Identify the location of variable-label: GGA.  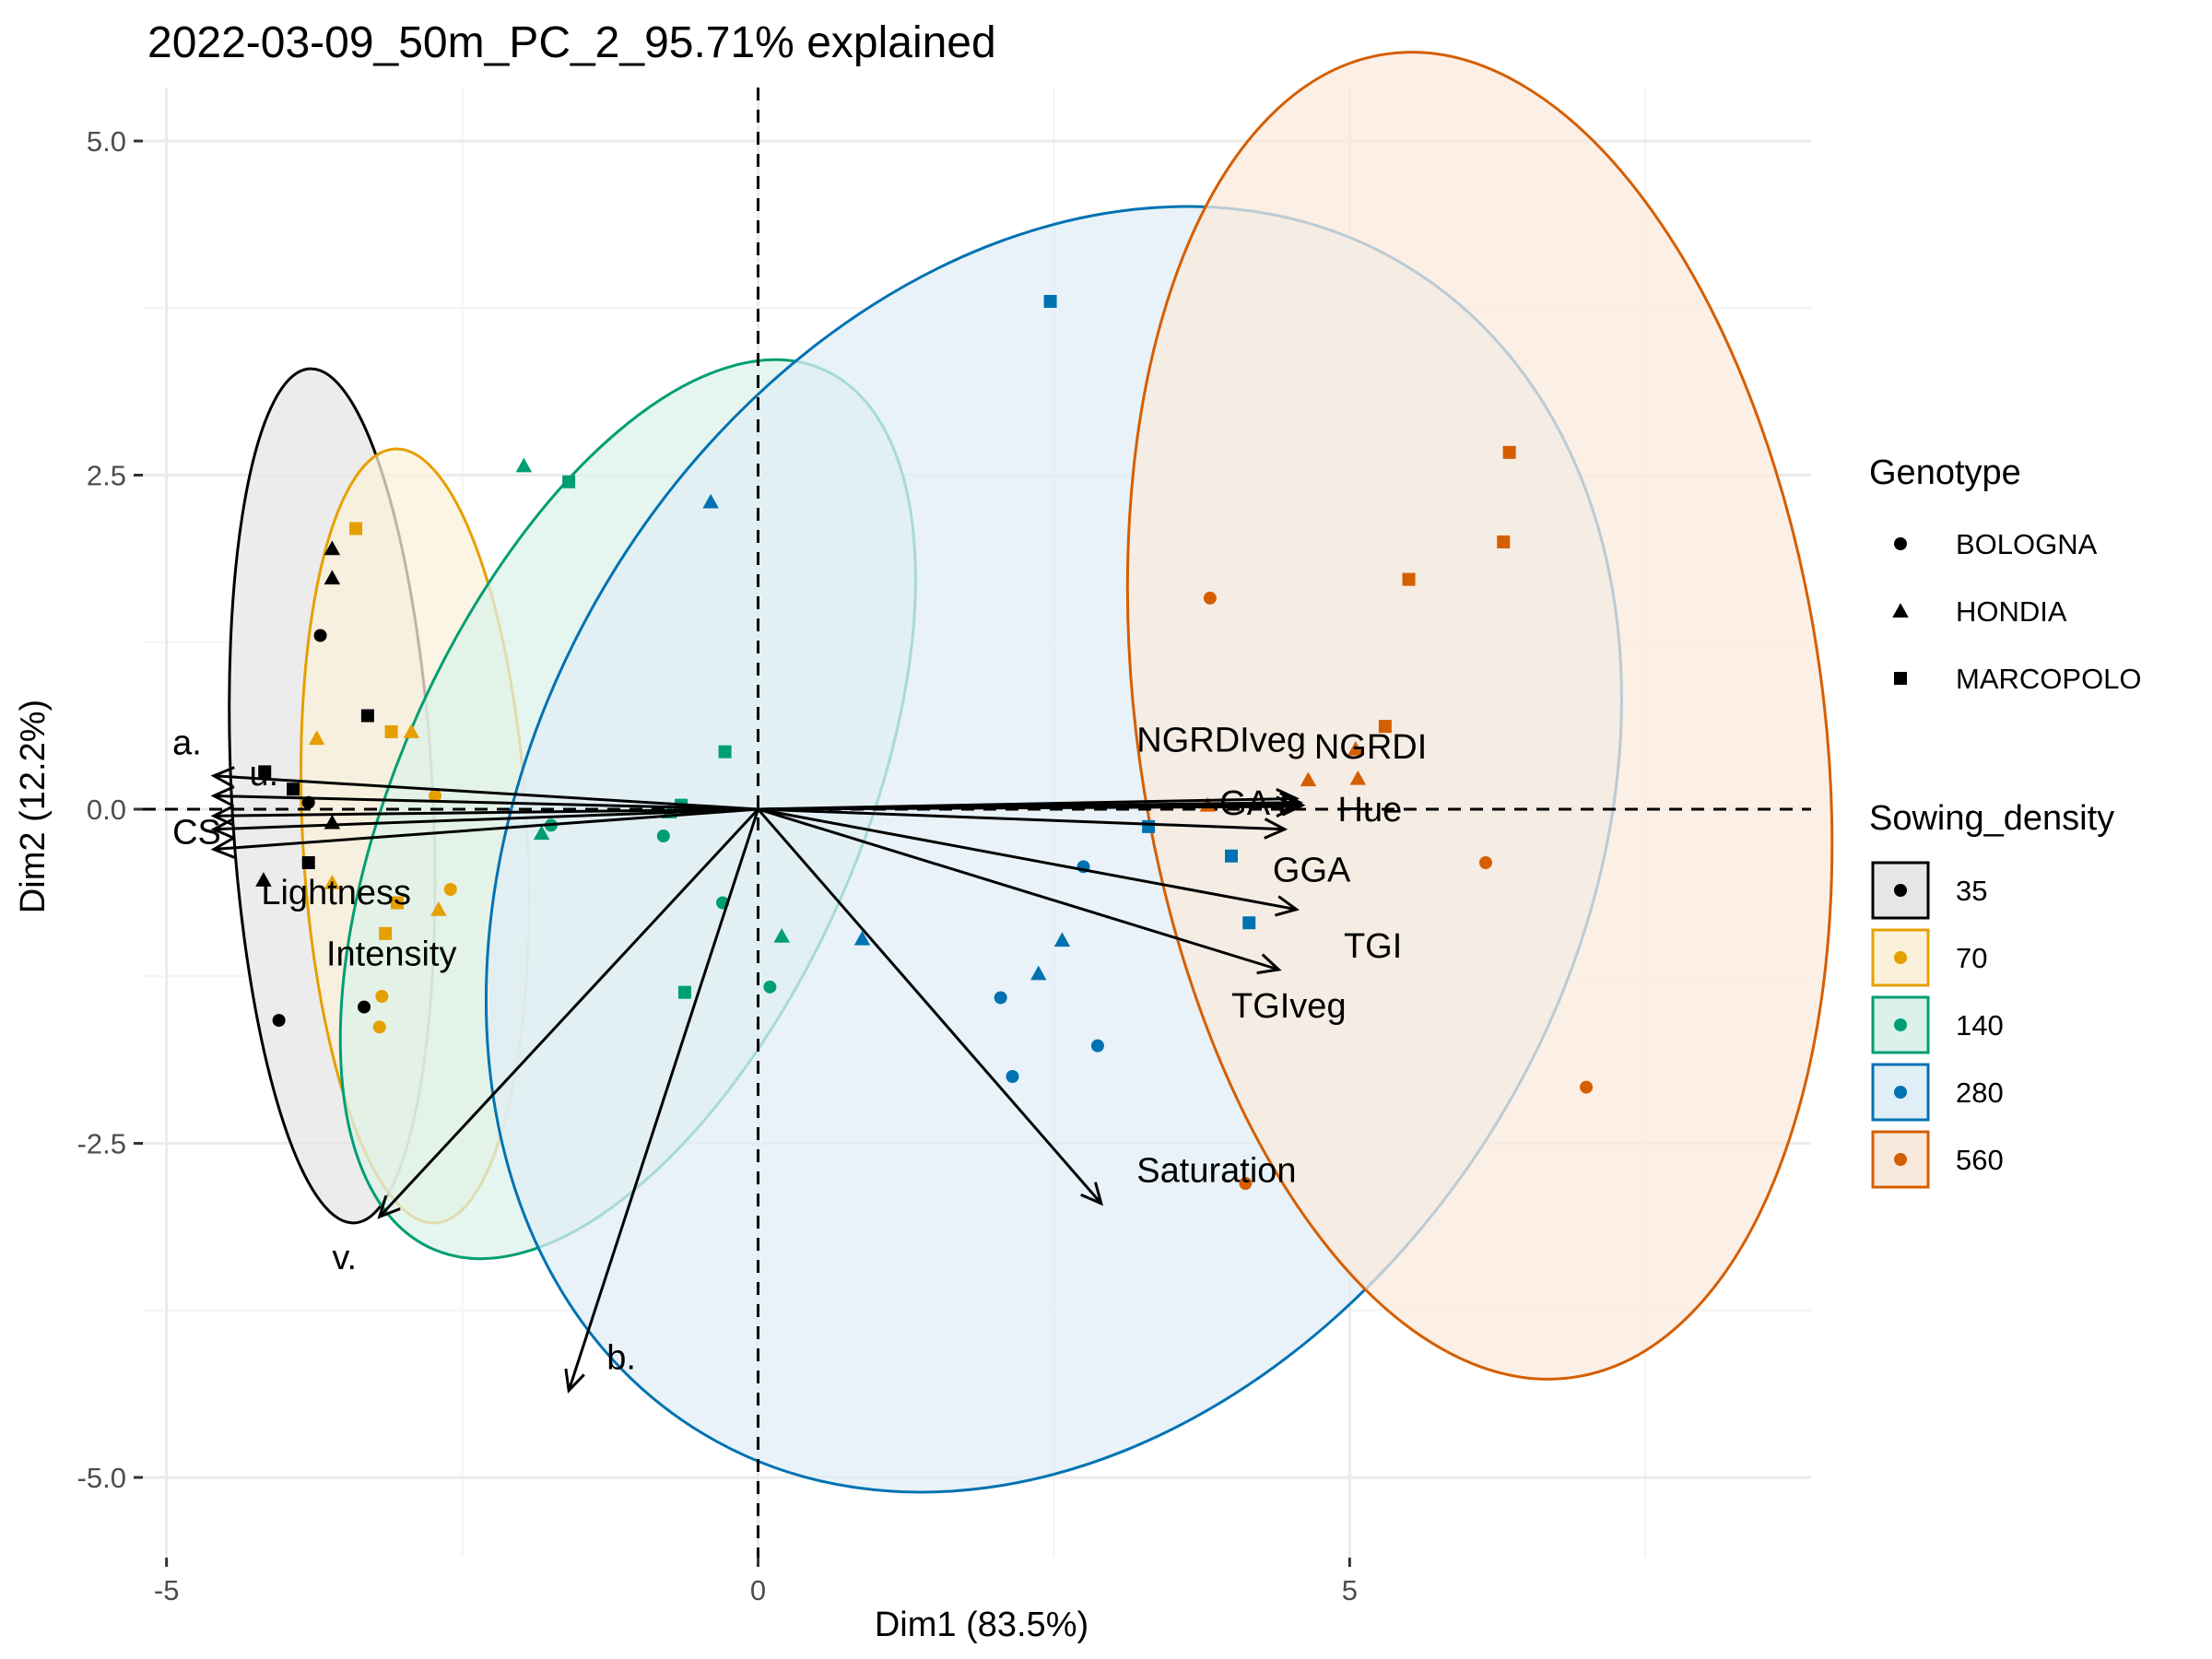
(1312, 870).